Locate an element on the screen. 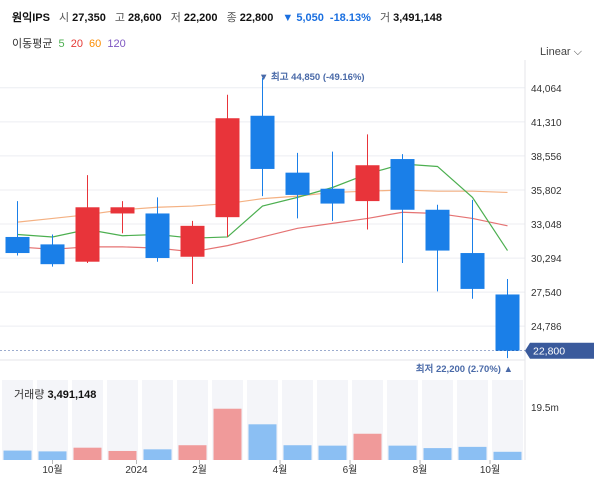 The width and height of the screenshot is (600, 483). ma-60: 60 is located at coordinates (95, 44).